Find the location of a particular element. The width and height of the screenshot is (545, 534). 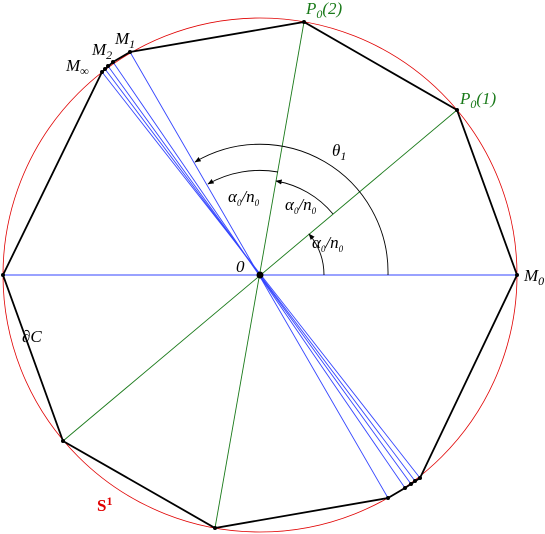

label: M2 is located at coordinates (101, 51).